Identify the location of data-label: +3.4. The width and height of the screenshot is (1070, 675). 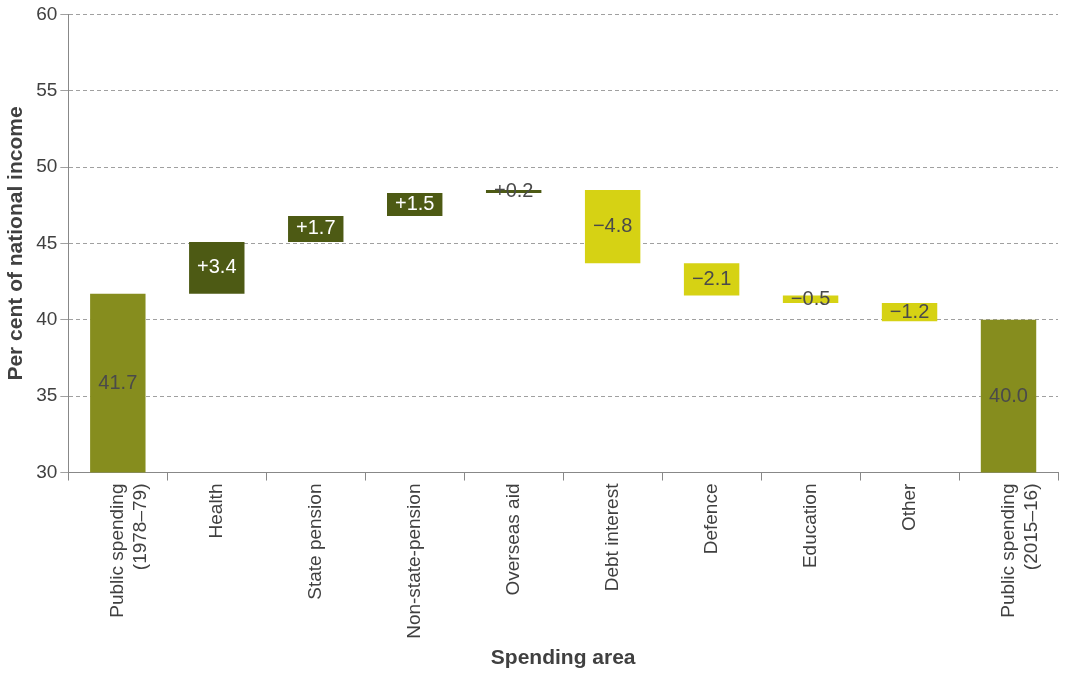
(217, 266).